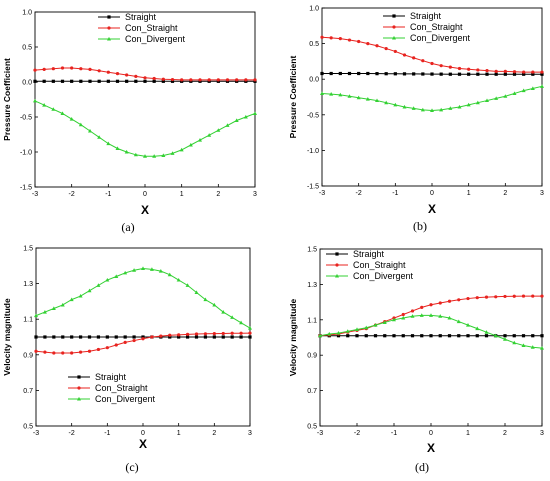 The height and width of the screenshot is (481, 550). What do you see at coordinates (313, 151) in the screenshot?
I see `y-tick-label: -1.0` at bounding box center [313, 151].